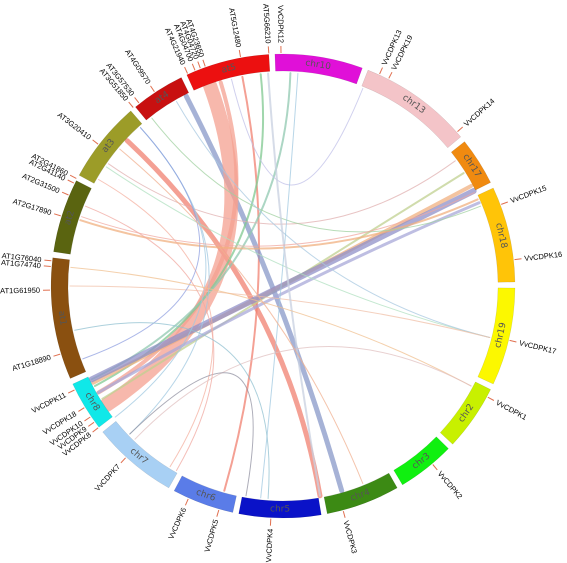 The width and height of the screenshot is (567, 563). I want to click on gene-label-AT5G12480: AT5G12480, so click(235, 27).